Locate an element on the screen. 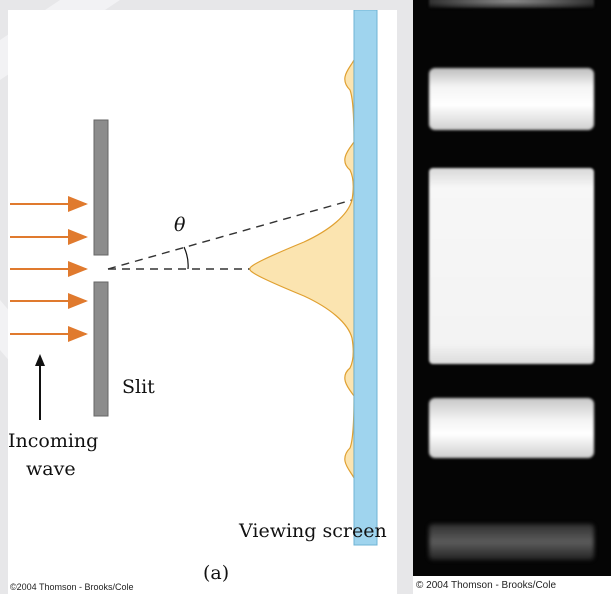 Image resolution: width=611 pixels, height=594 pixels. theta-label: θ is located at coordinates (180, 225).